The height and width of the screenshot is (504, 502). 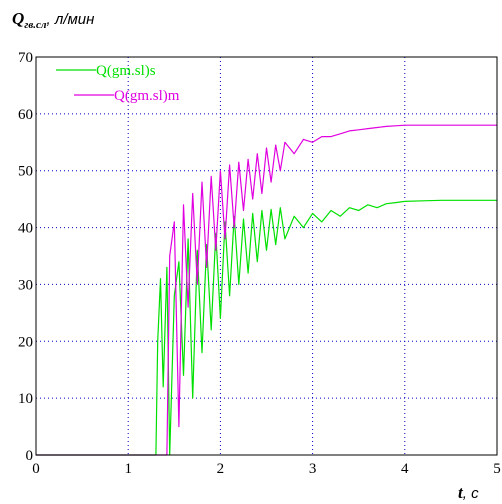 What do you see at coordinates (25, 342) in the screenshot?
I see `y-tick-label: 20` at bounding box center [25, 342].